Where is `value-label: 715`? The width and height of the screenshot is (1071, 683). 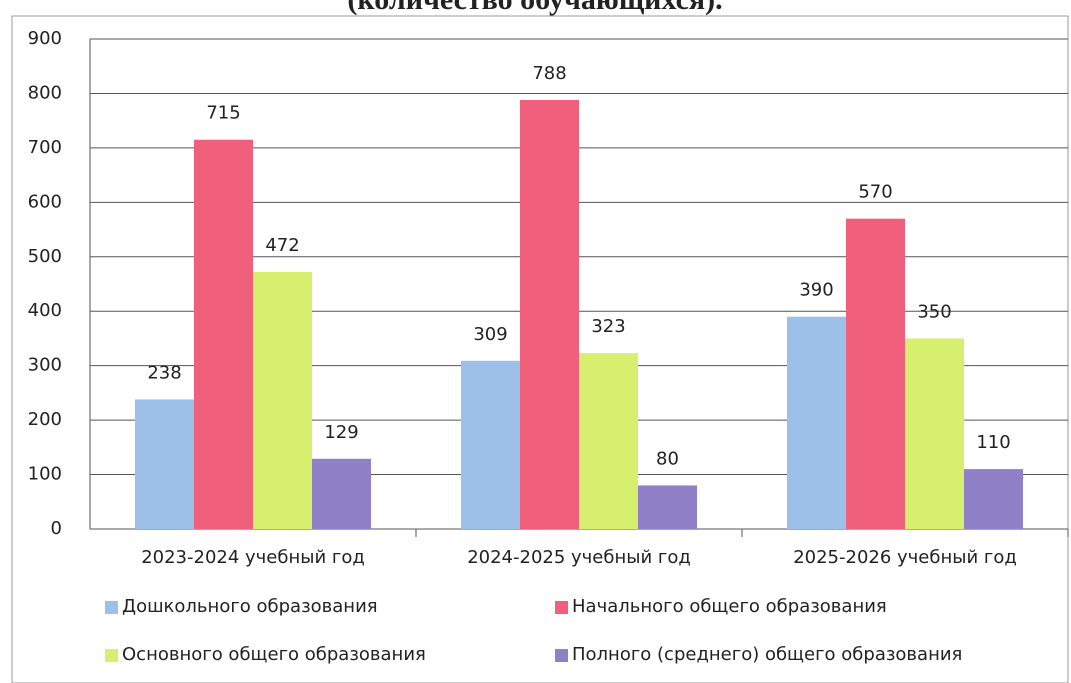
value-label: 715 is located at coordinates (223, 113).